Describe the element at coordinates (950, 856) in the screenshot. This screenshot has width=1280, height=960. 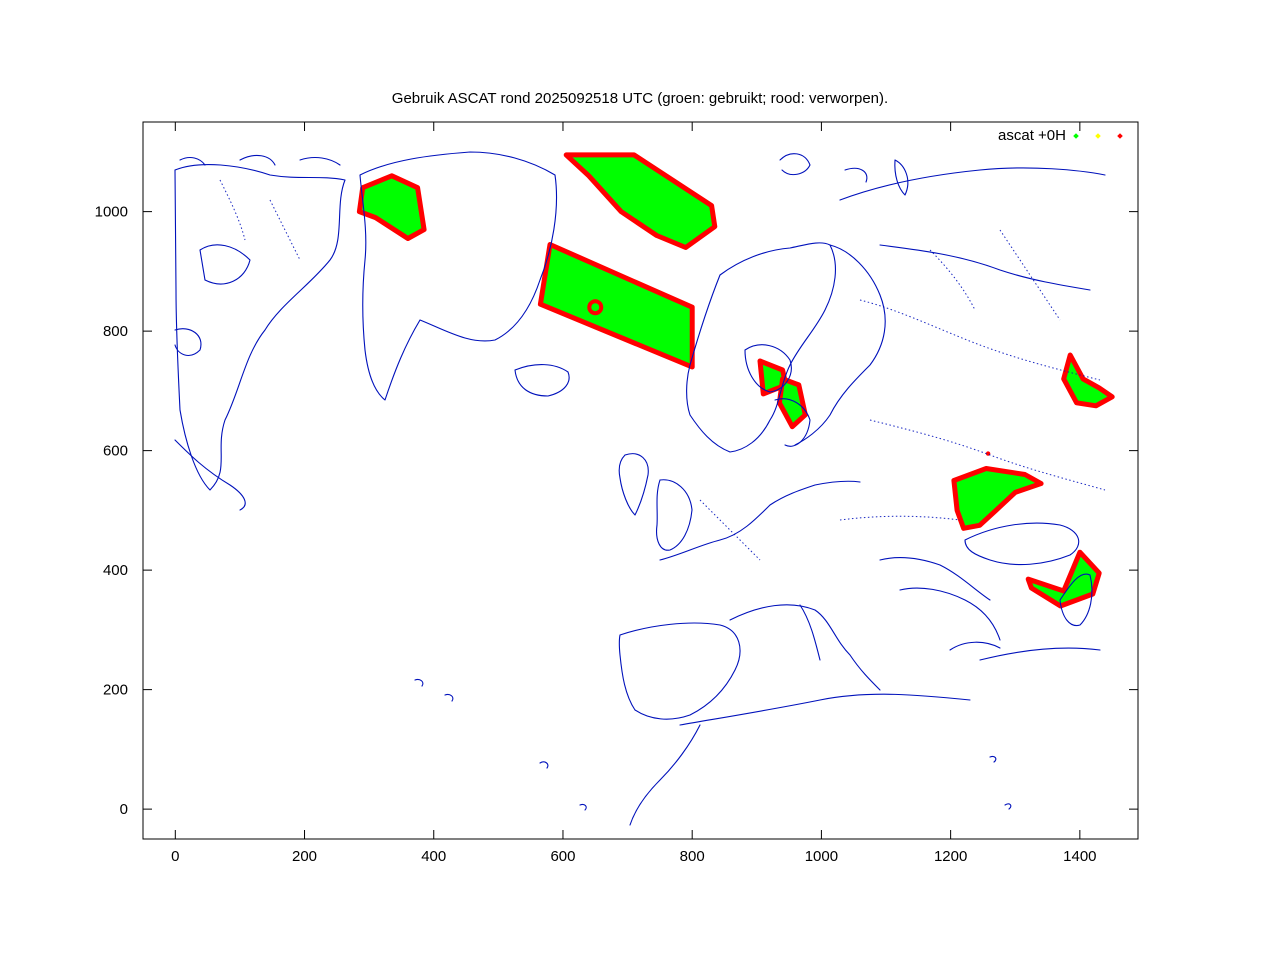
I see `x-tick-label: 1200` at that location.